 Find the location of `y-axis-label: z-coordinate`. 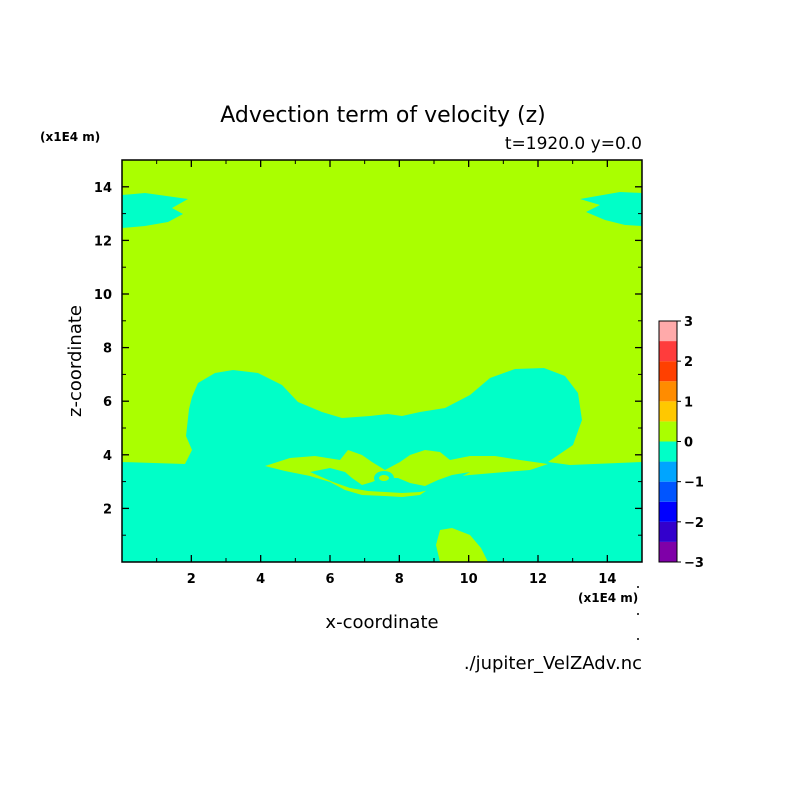

y-axis-label: z-coordinate is located at coordinates (75, 361).